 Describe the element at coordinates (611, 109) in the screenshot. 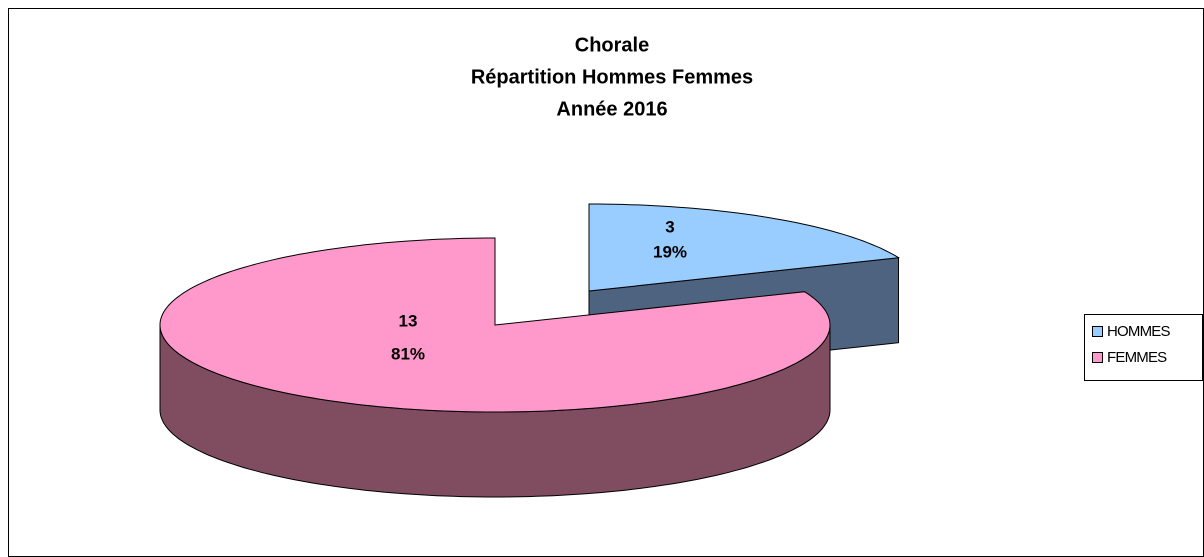

I see `chart-title: Année 2016` at that location.